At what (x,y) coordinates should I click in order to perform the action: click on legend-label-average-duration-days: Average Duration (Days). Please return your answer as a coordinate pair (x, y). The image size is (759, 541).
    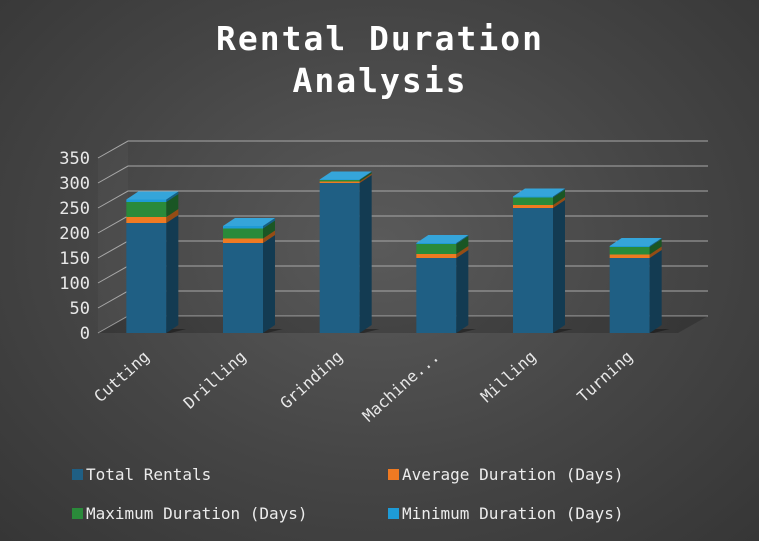
    Looking at the image, I should click on (513, 474).